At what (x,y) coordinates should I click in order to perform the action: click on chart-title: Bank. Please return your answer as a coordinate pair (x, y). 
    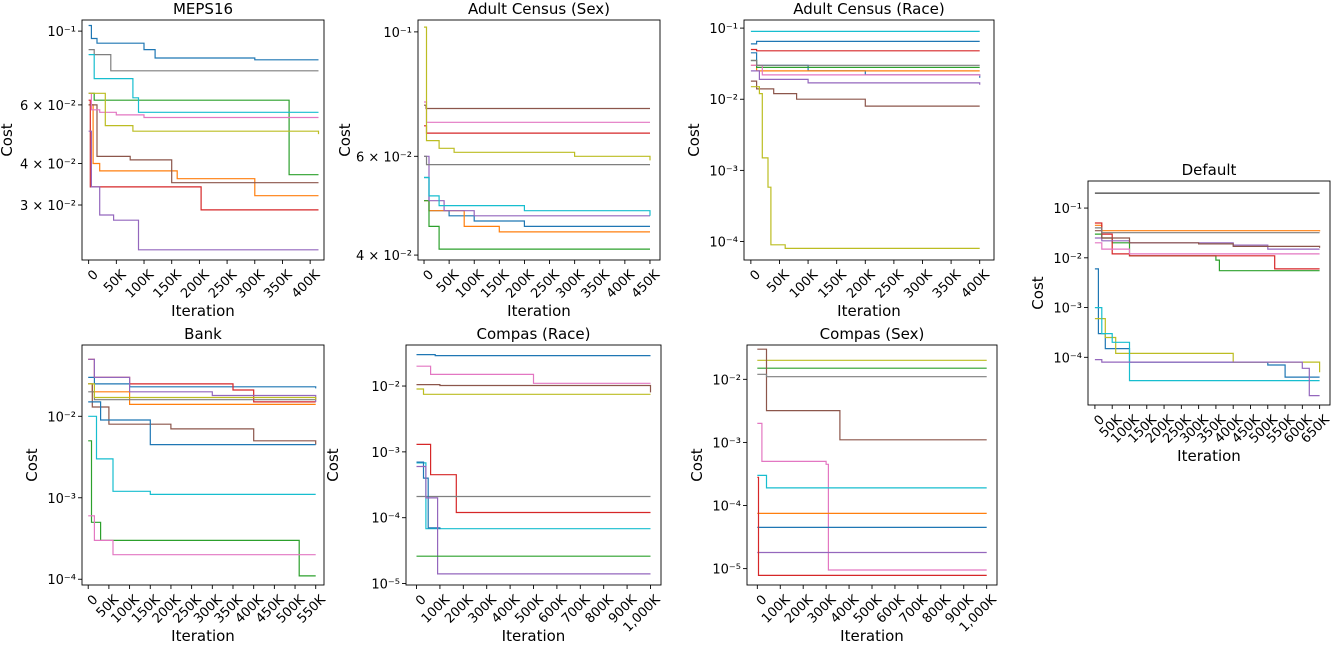
    Looking at the image, I should click on (203, 334).